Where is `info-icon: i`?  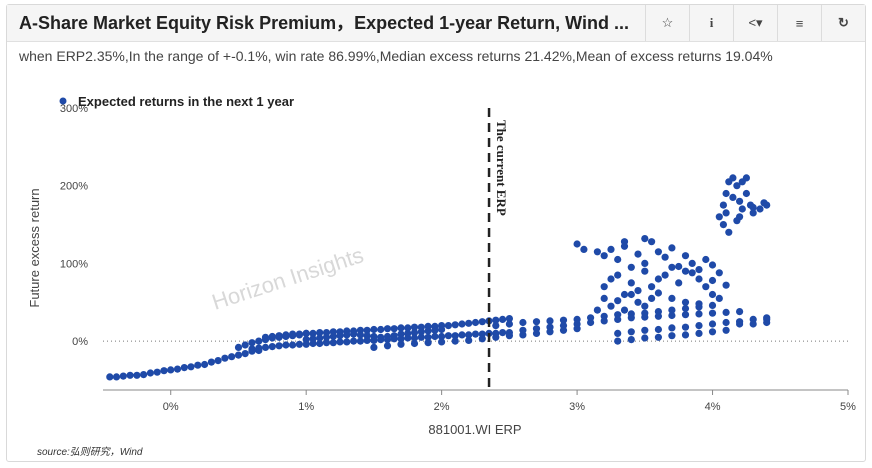
info-icon: i is located at coordinates (711, 23).